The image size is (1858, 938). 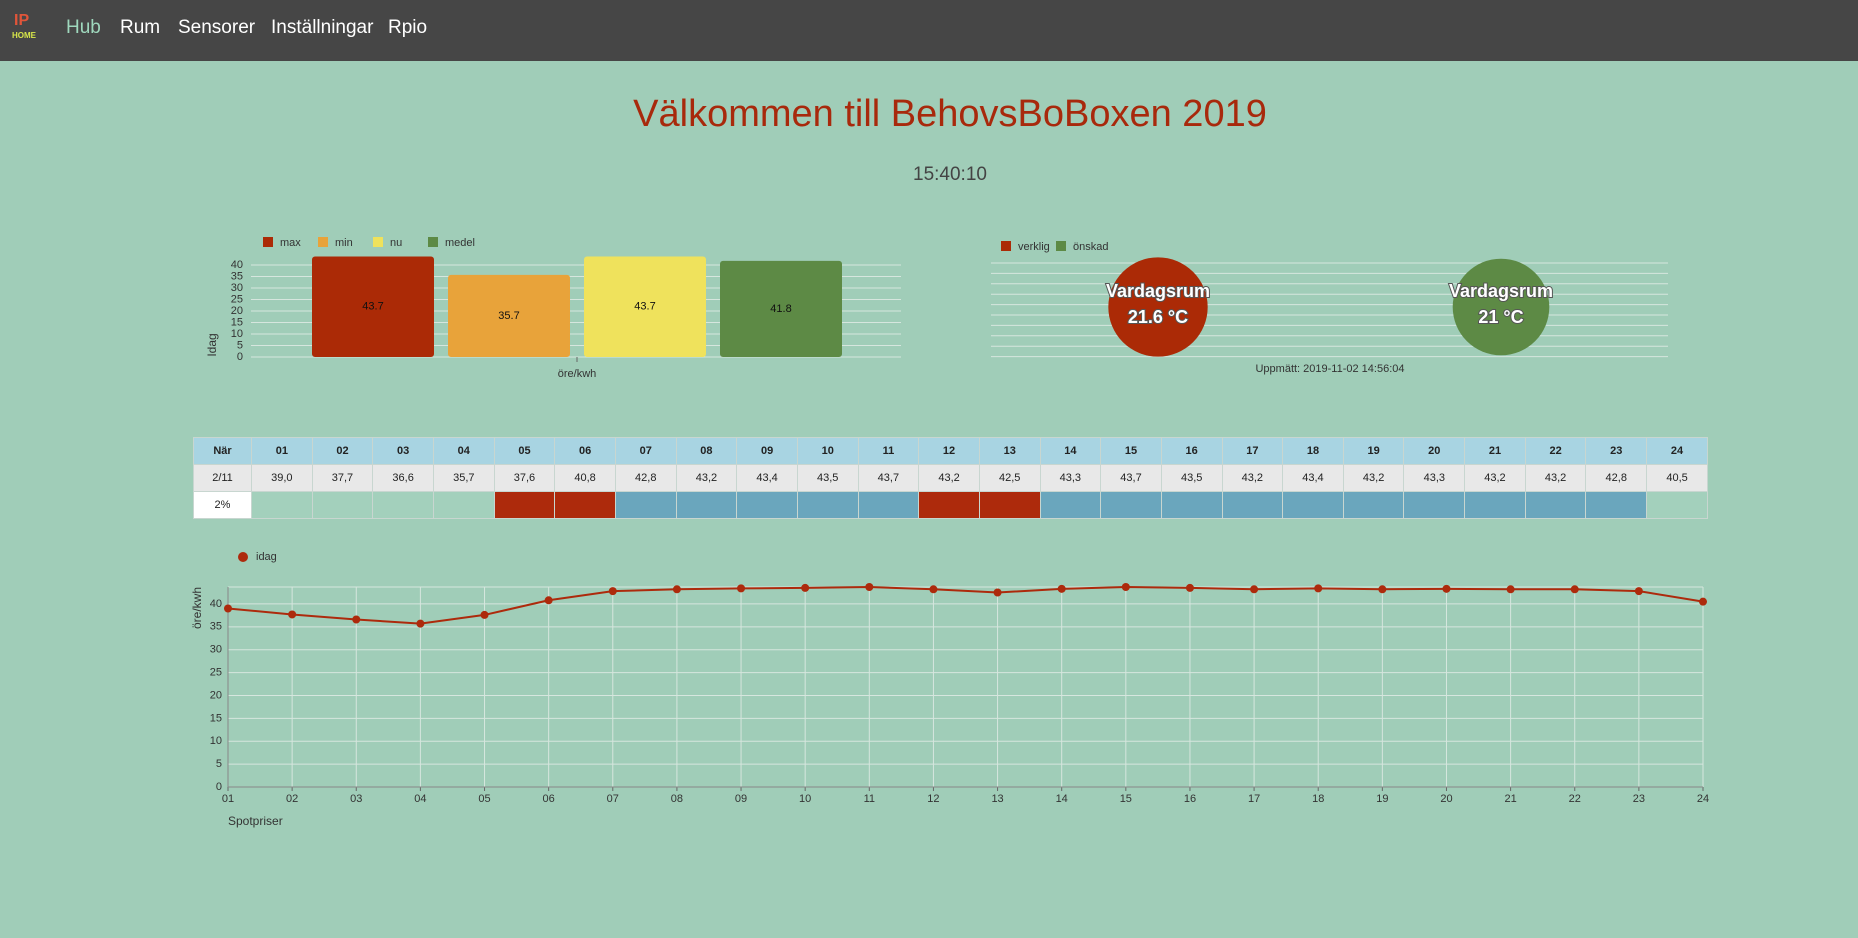 I want to click on header-cell: 19, so click(x=1373, y=451).